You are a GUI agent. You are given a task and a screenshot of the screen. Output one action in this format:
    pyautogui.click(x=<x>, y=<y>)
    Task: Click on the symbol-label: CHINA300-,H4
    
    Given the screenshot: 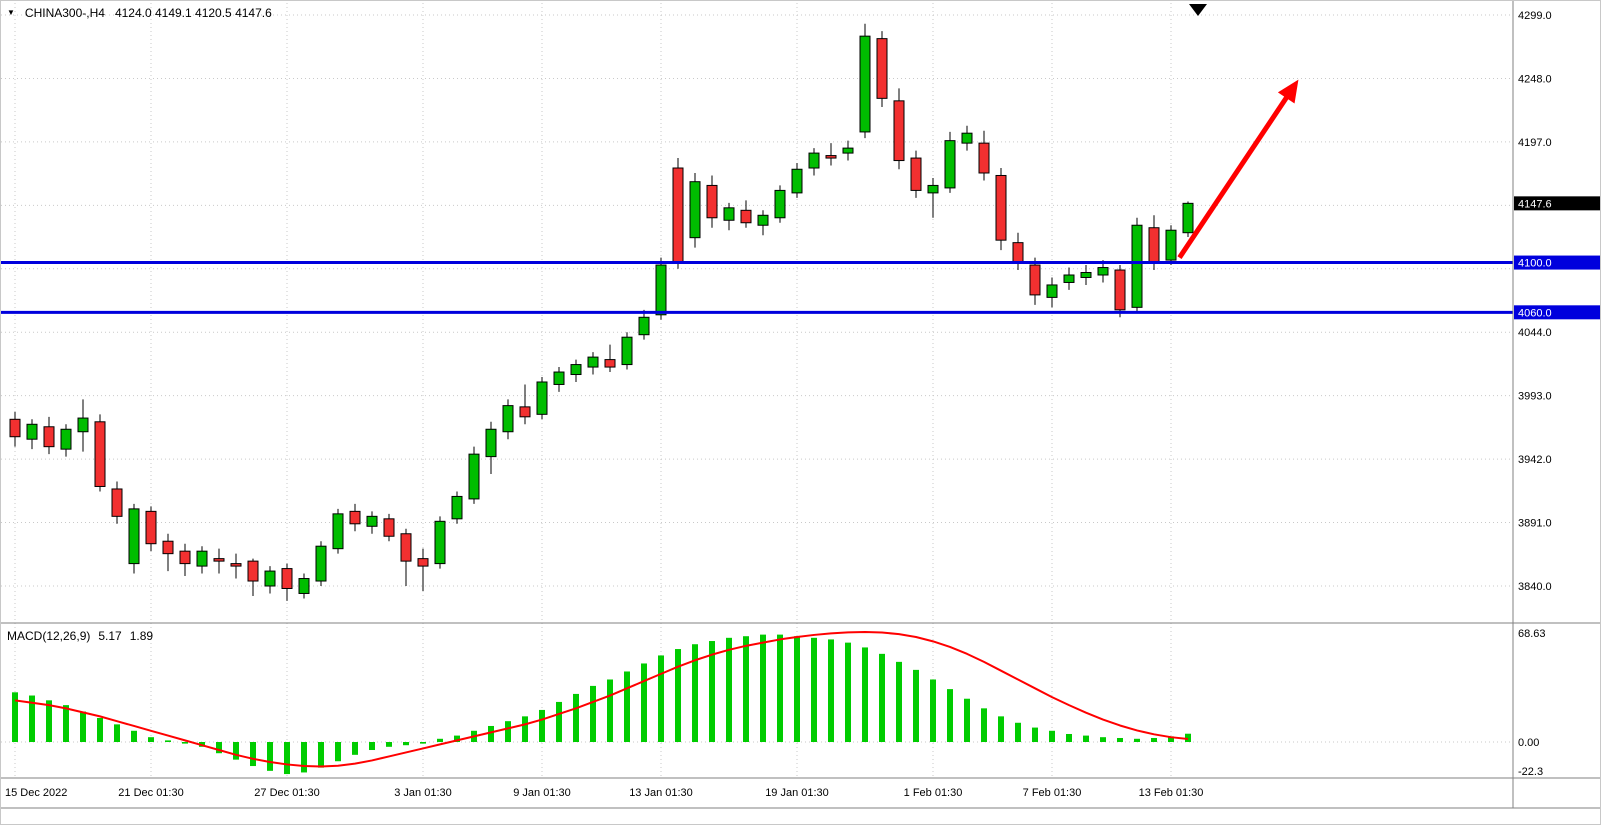 What is the action you would take?
    pyautogui.click(x=64, y=13)
    